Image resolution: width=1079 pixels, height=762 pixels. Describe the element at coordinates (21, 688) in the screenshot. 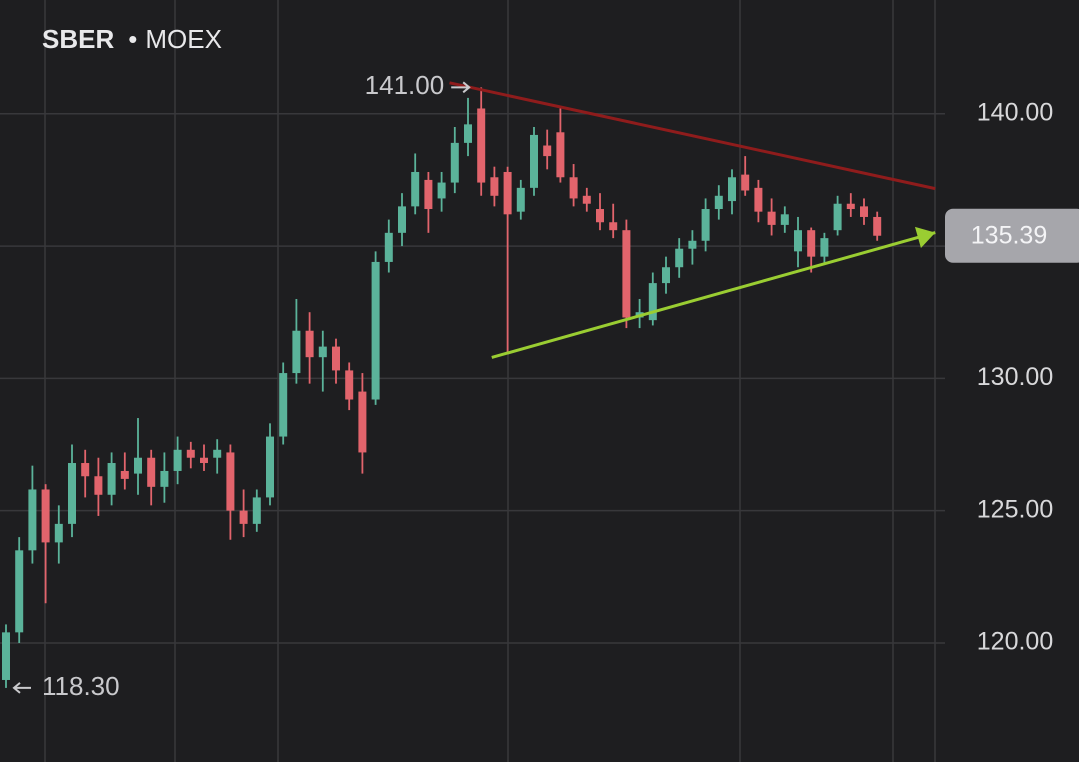

I see `low-arrow` at that location.